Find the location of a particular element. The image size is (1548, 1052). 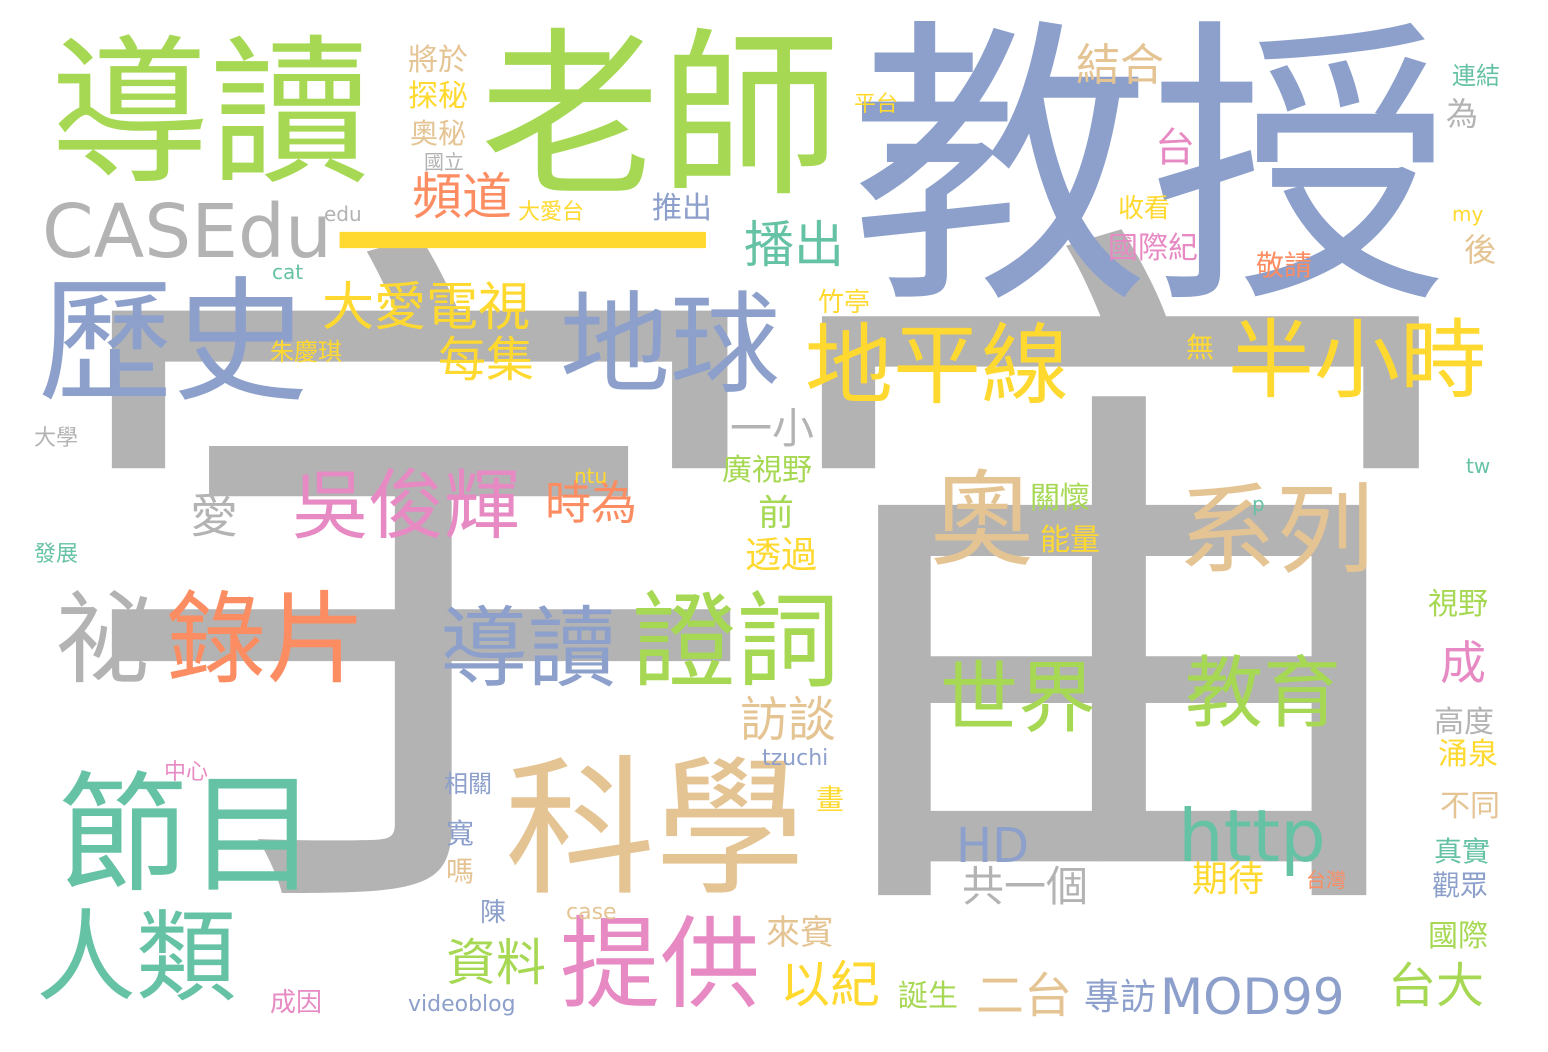

word-my: my is located at coordinates (1468, 214).